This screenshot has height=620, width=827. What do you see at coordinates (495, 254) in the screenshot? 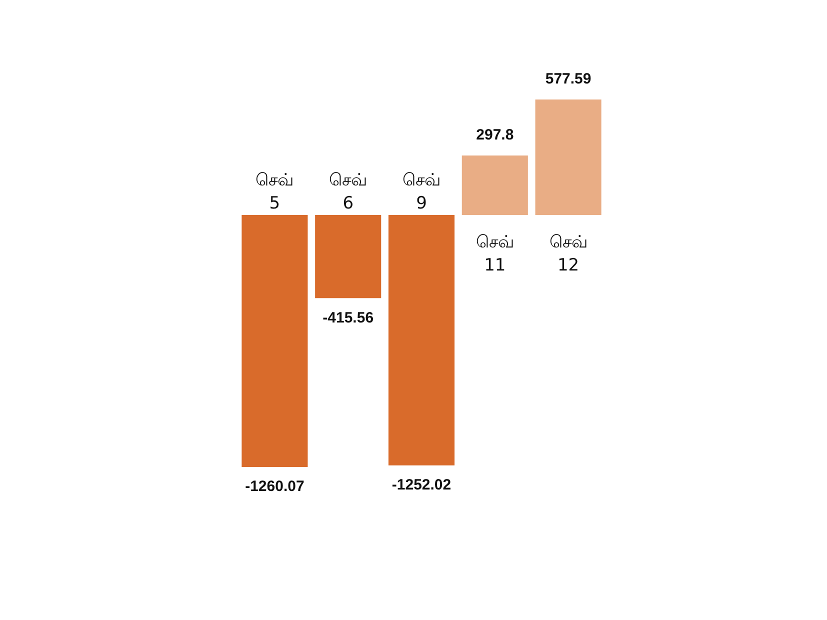
I see `x-tick-label: செவ் 11` at bounding box center [495, 254].